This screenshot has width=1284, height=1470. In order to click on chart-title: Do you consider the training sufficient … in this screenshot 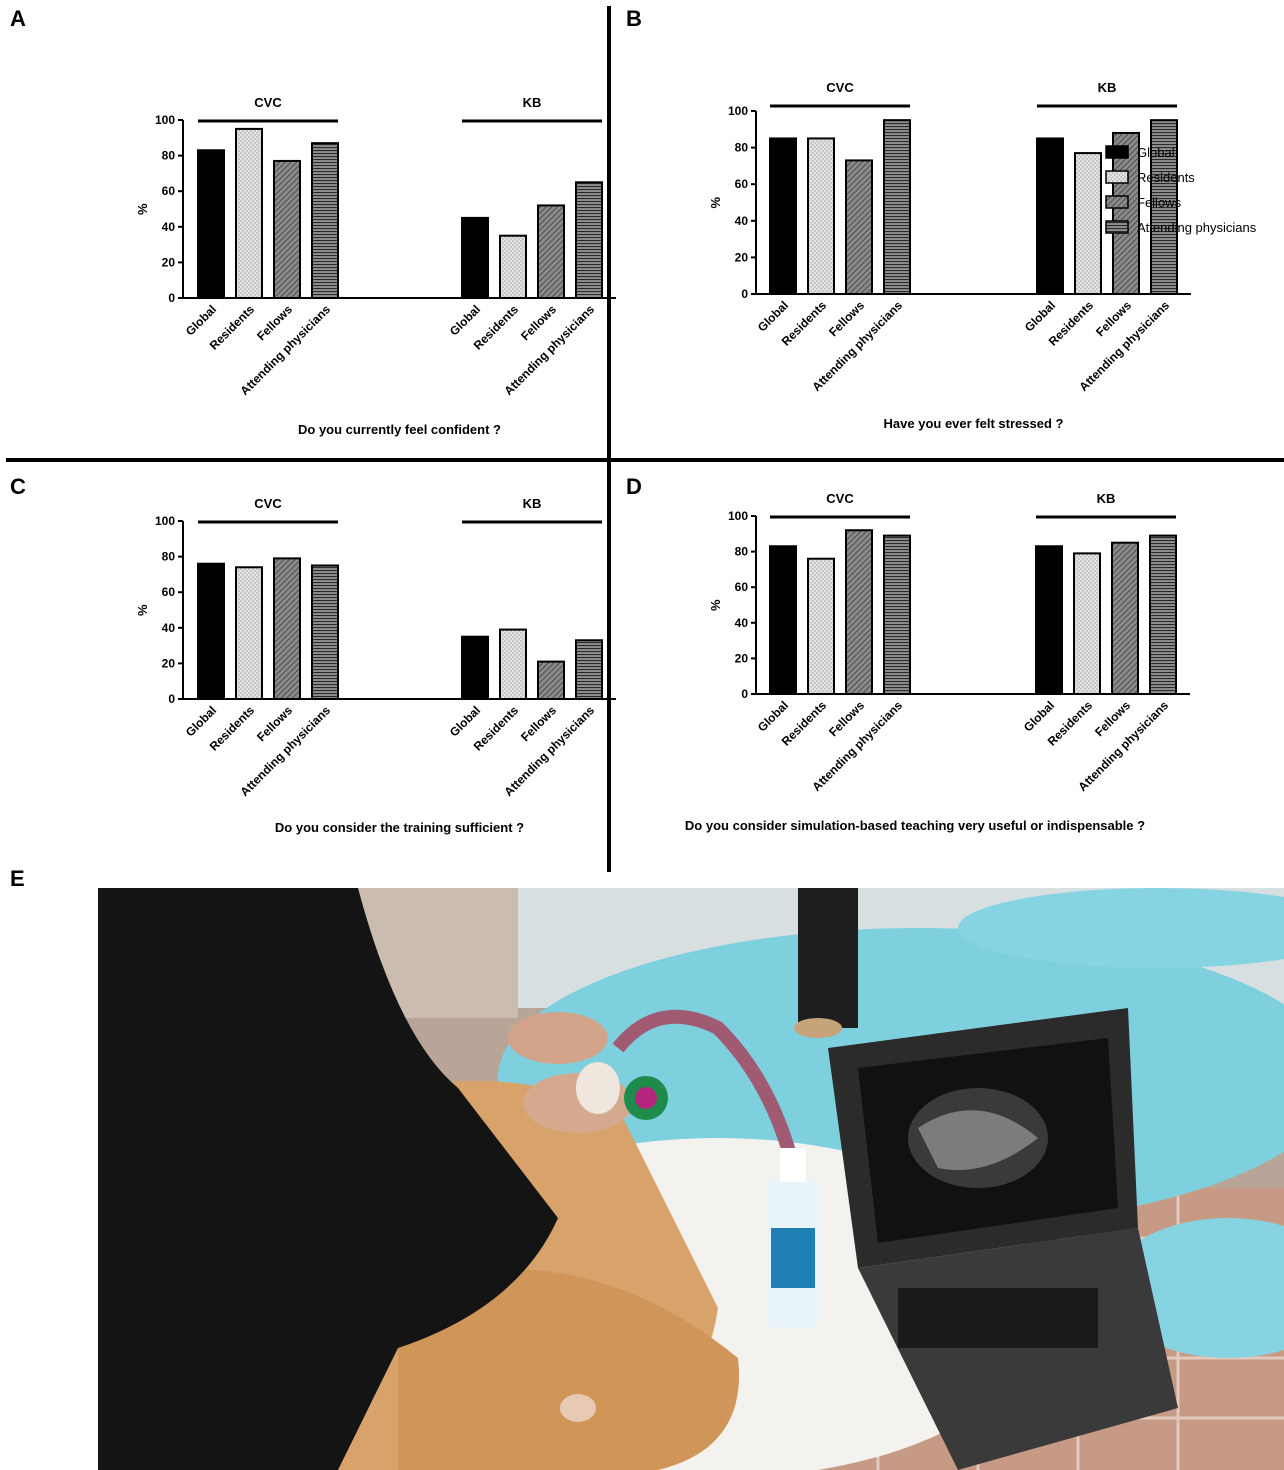, I will do `click(399, 827)`.